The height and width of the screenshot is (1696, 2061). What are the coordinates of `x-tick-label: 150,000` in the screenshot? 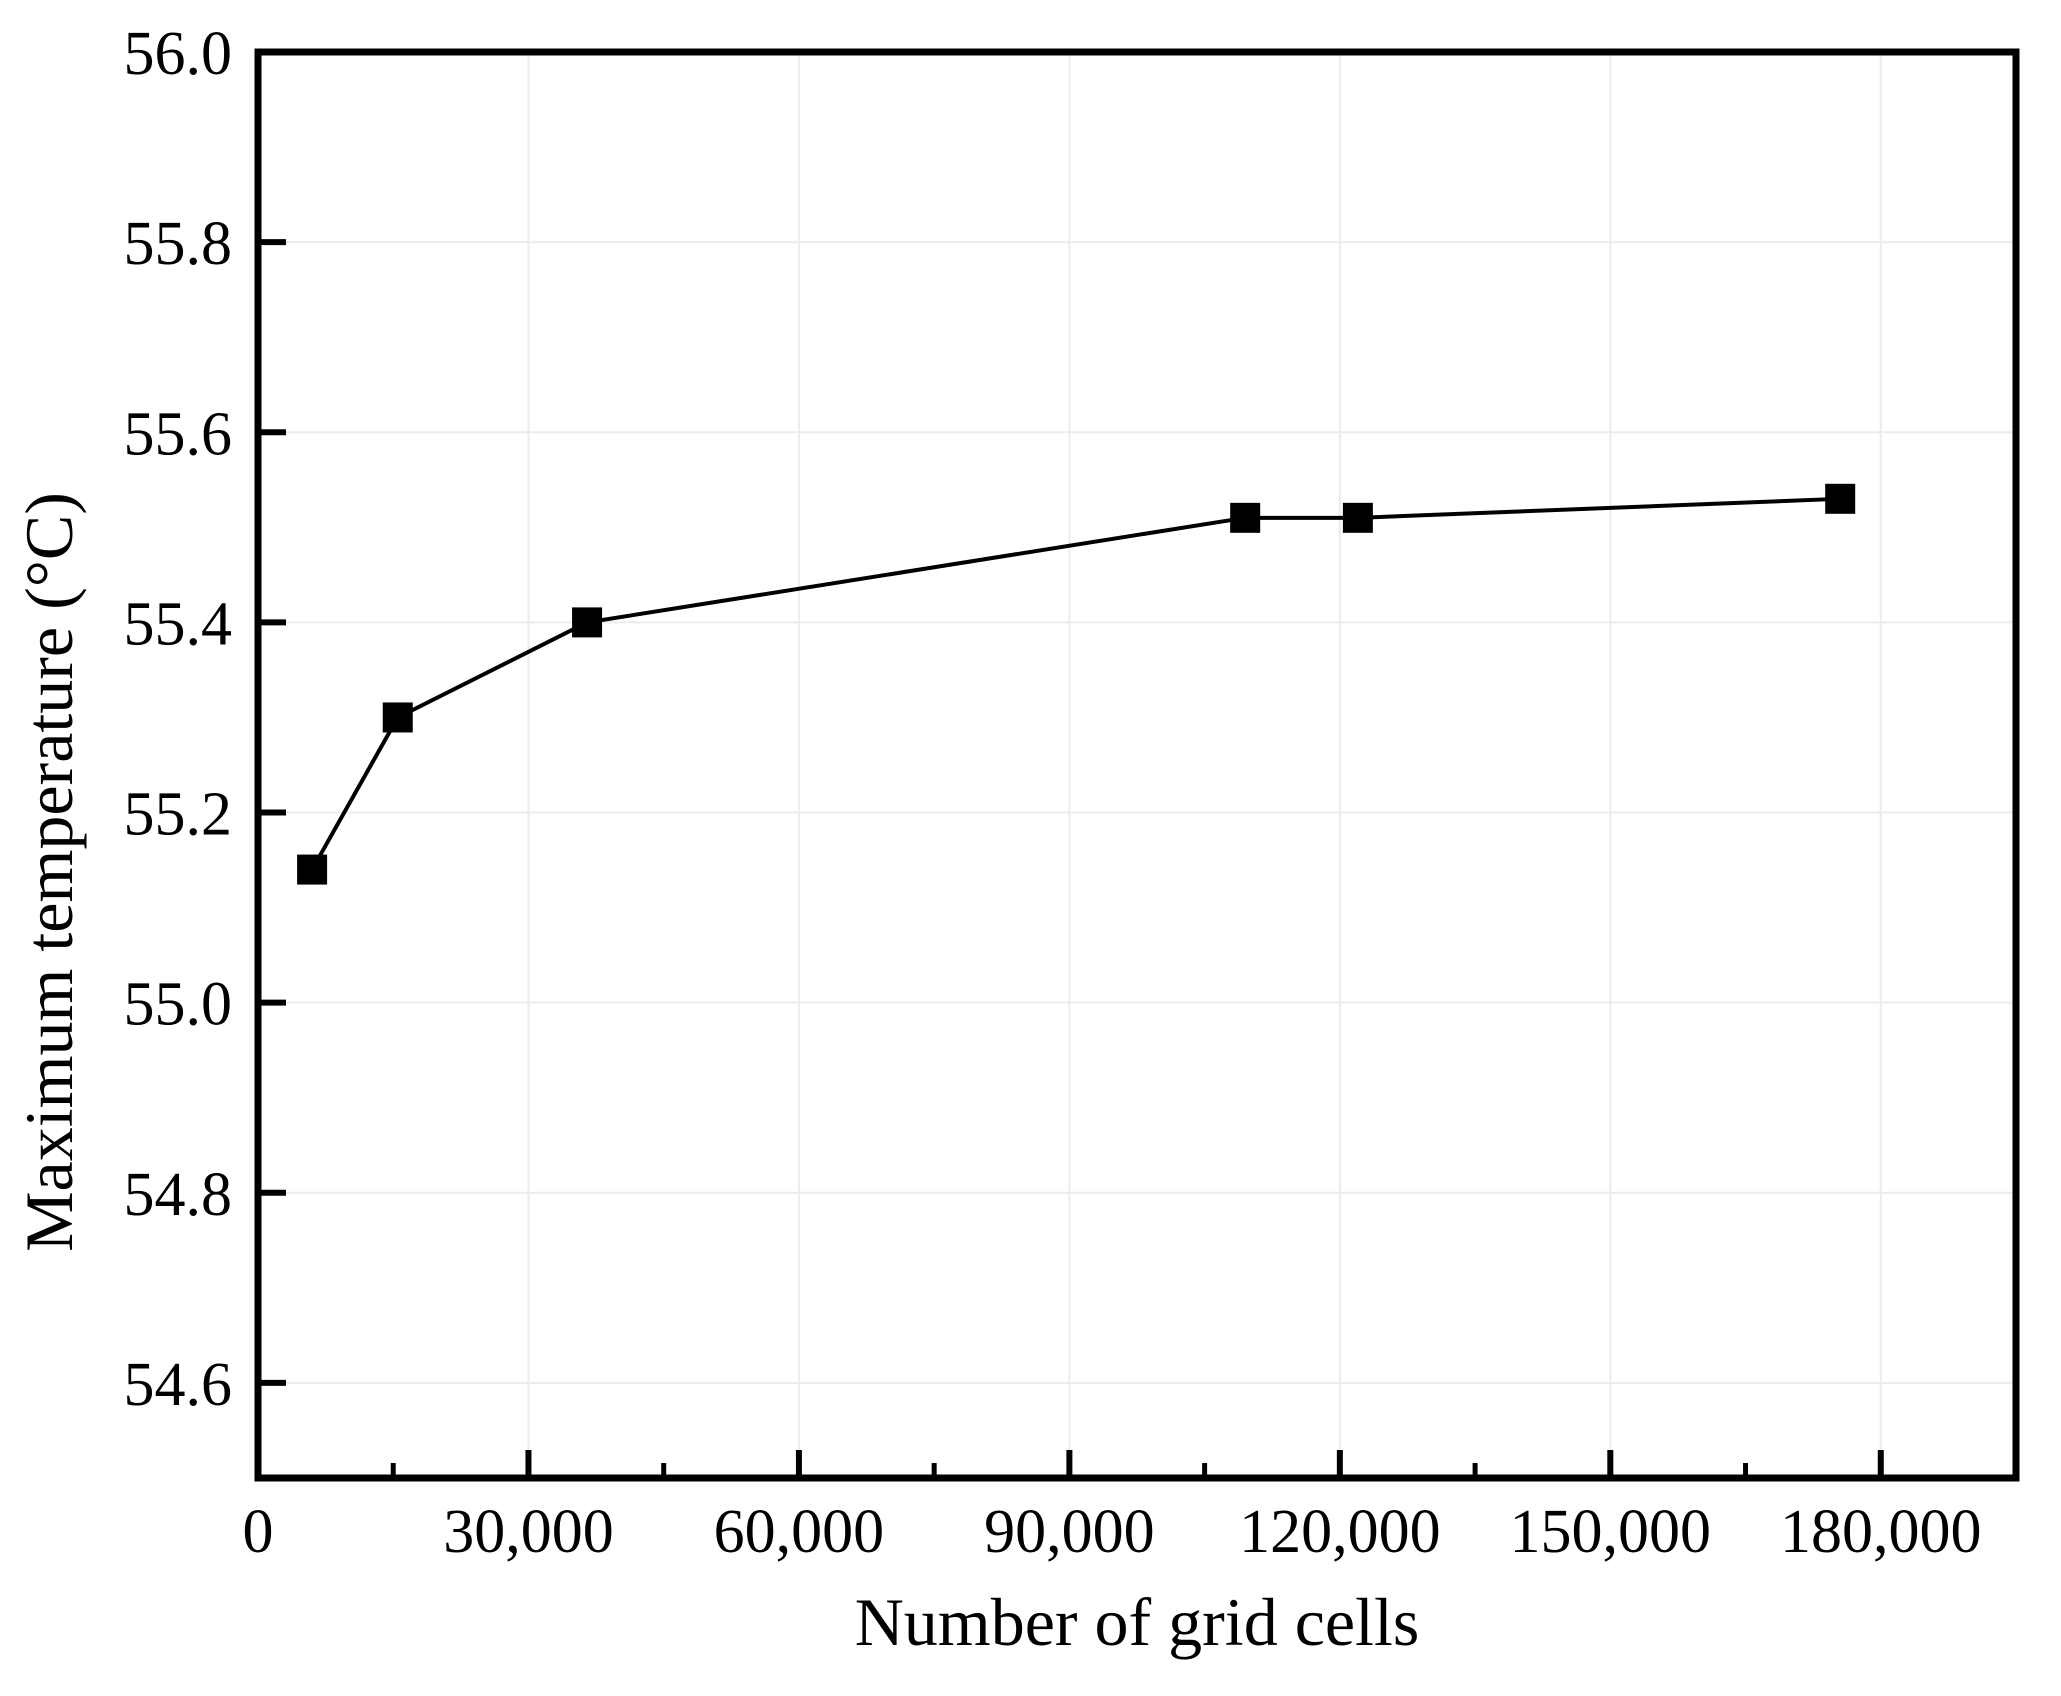 It's located at (1611, 1532).